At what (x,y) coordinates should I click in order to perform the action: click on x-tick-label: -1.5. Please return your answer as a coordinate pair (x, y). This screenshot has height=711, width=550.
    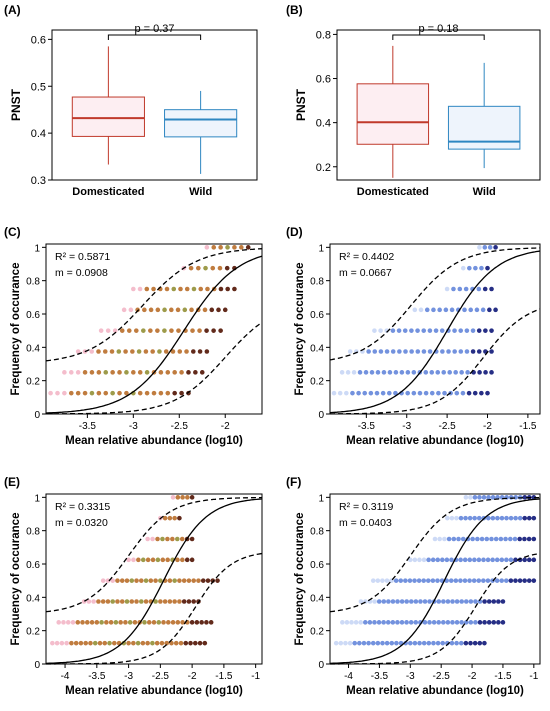
    Looking at the image, I should click on (503, 676).